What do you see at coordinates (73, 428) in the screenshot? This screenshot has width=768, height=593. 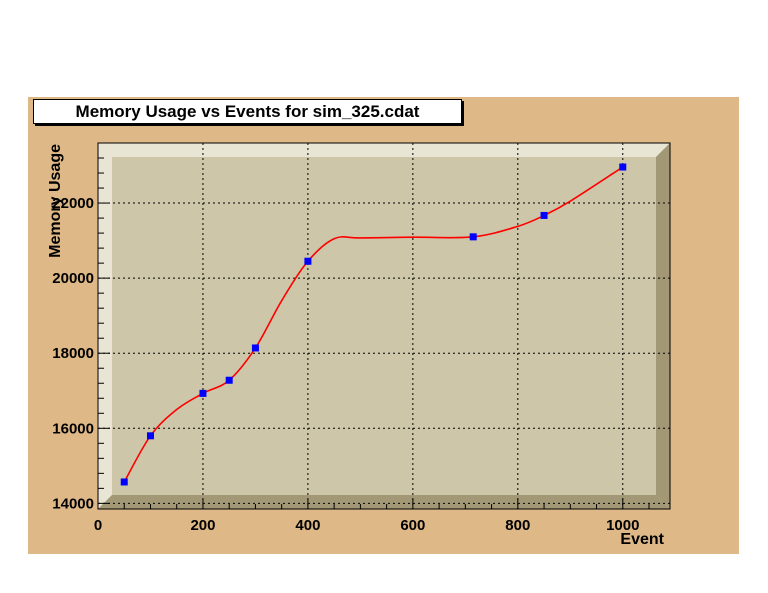 I see `y-tick-label: 16000` at bounding box center [73, 428].